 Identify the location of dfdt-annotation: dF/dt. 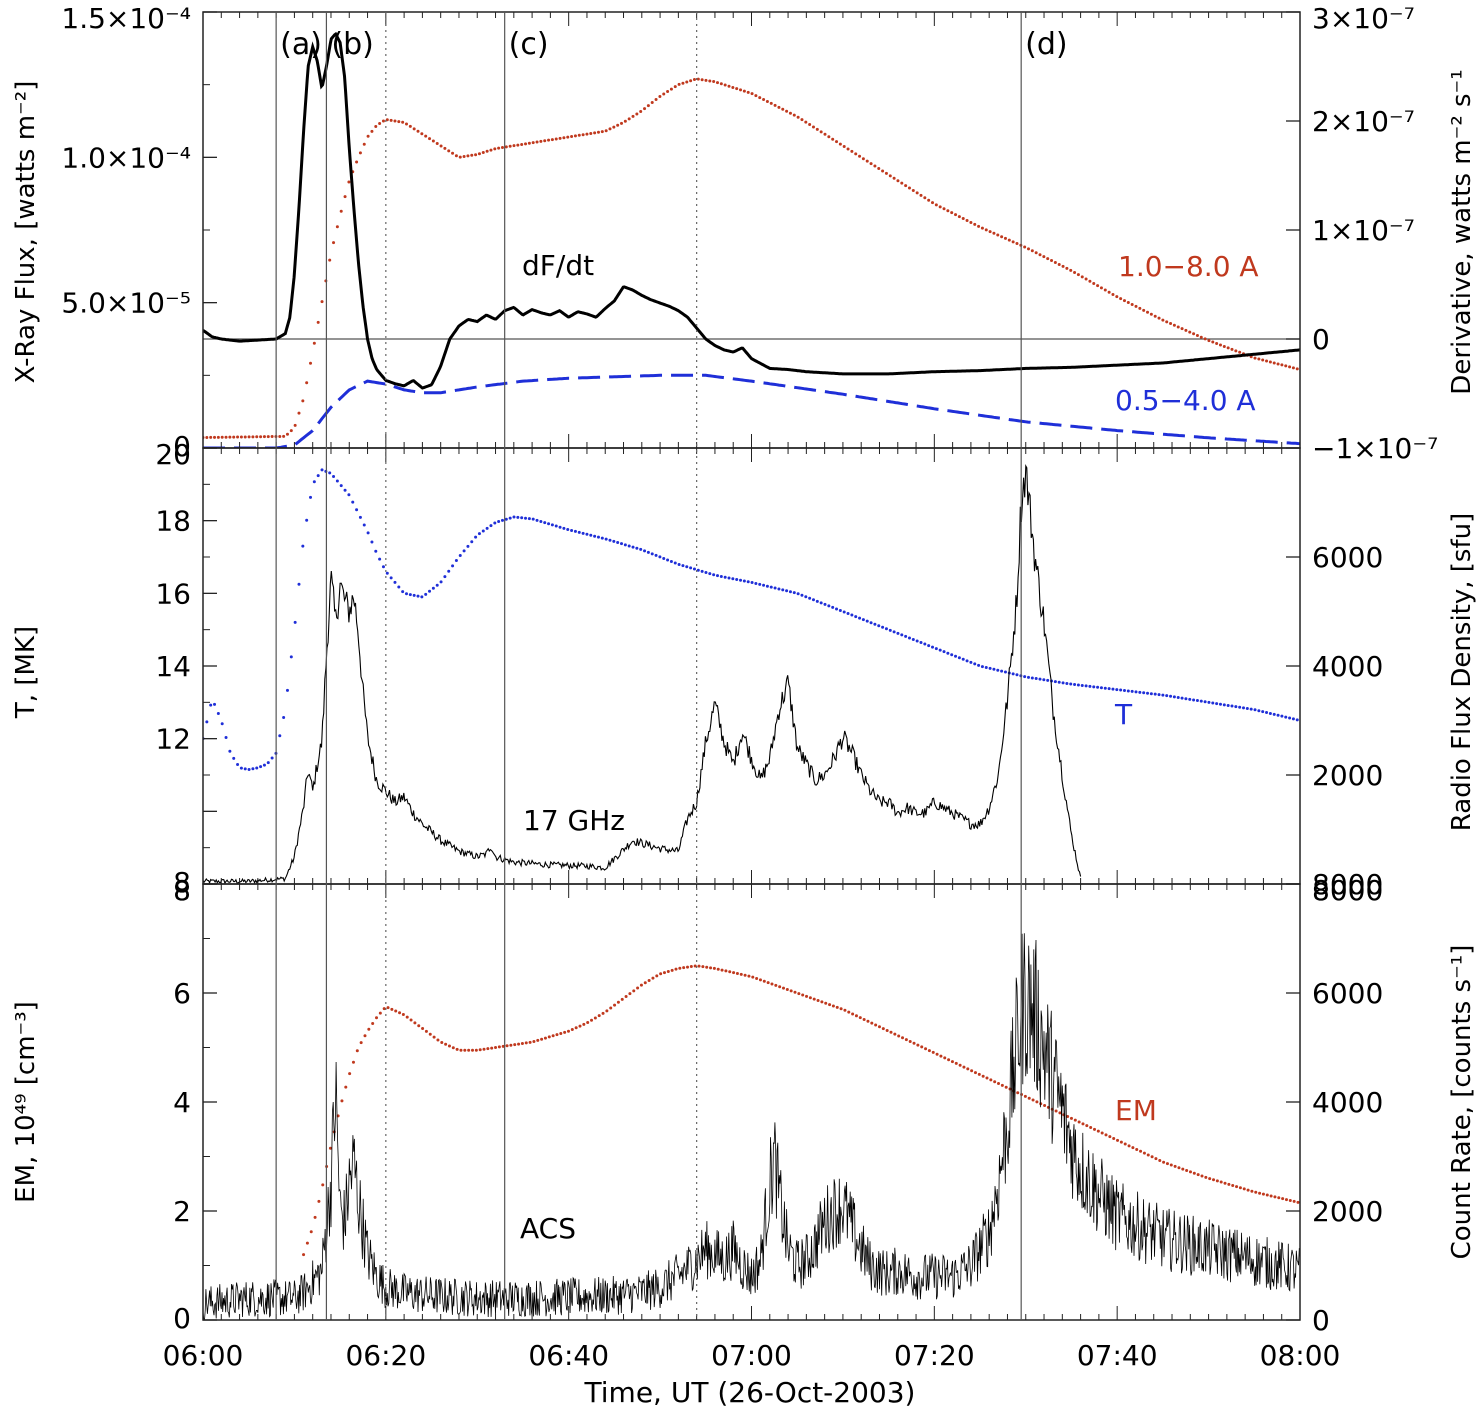
(558, 265).